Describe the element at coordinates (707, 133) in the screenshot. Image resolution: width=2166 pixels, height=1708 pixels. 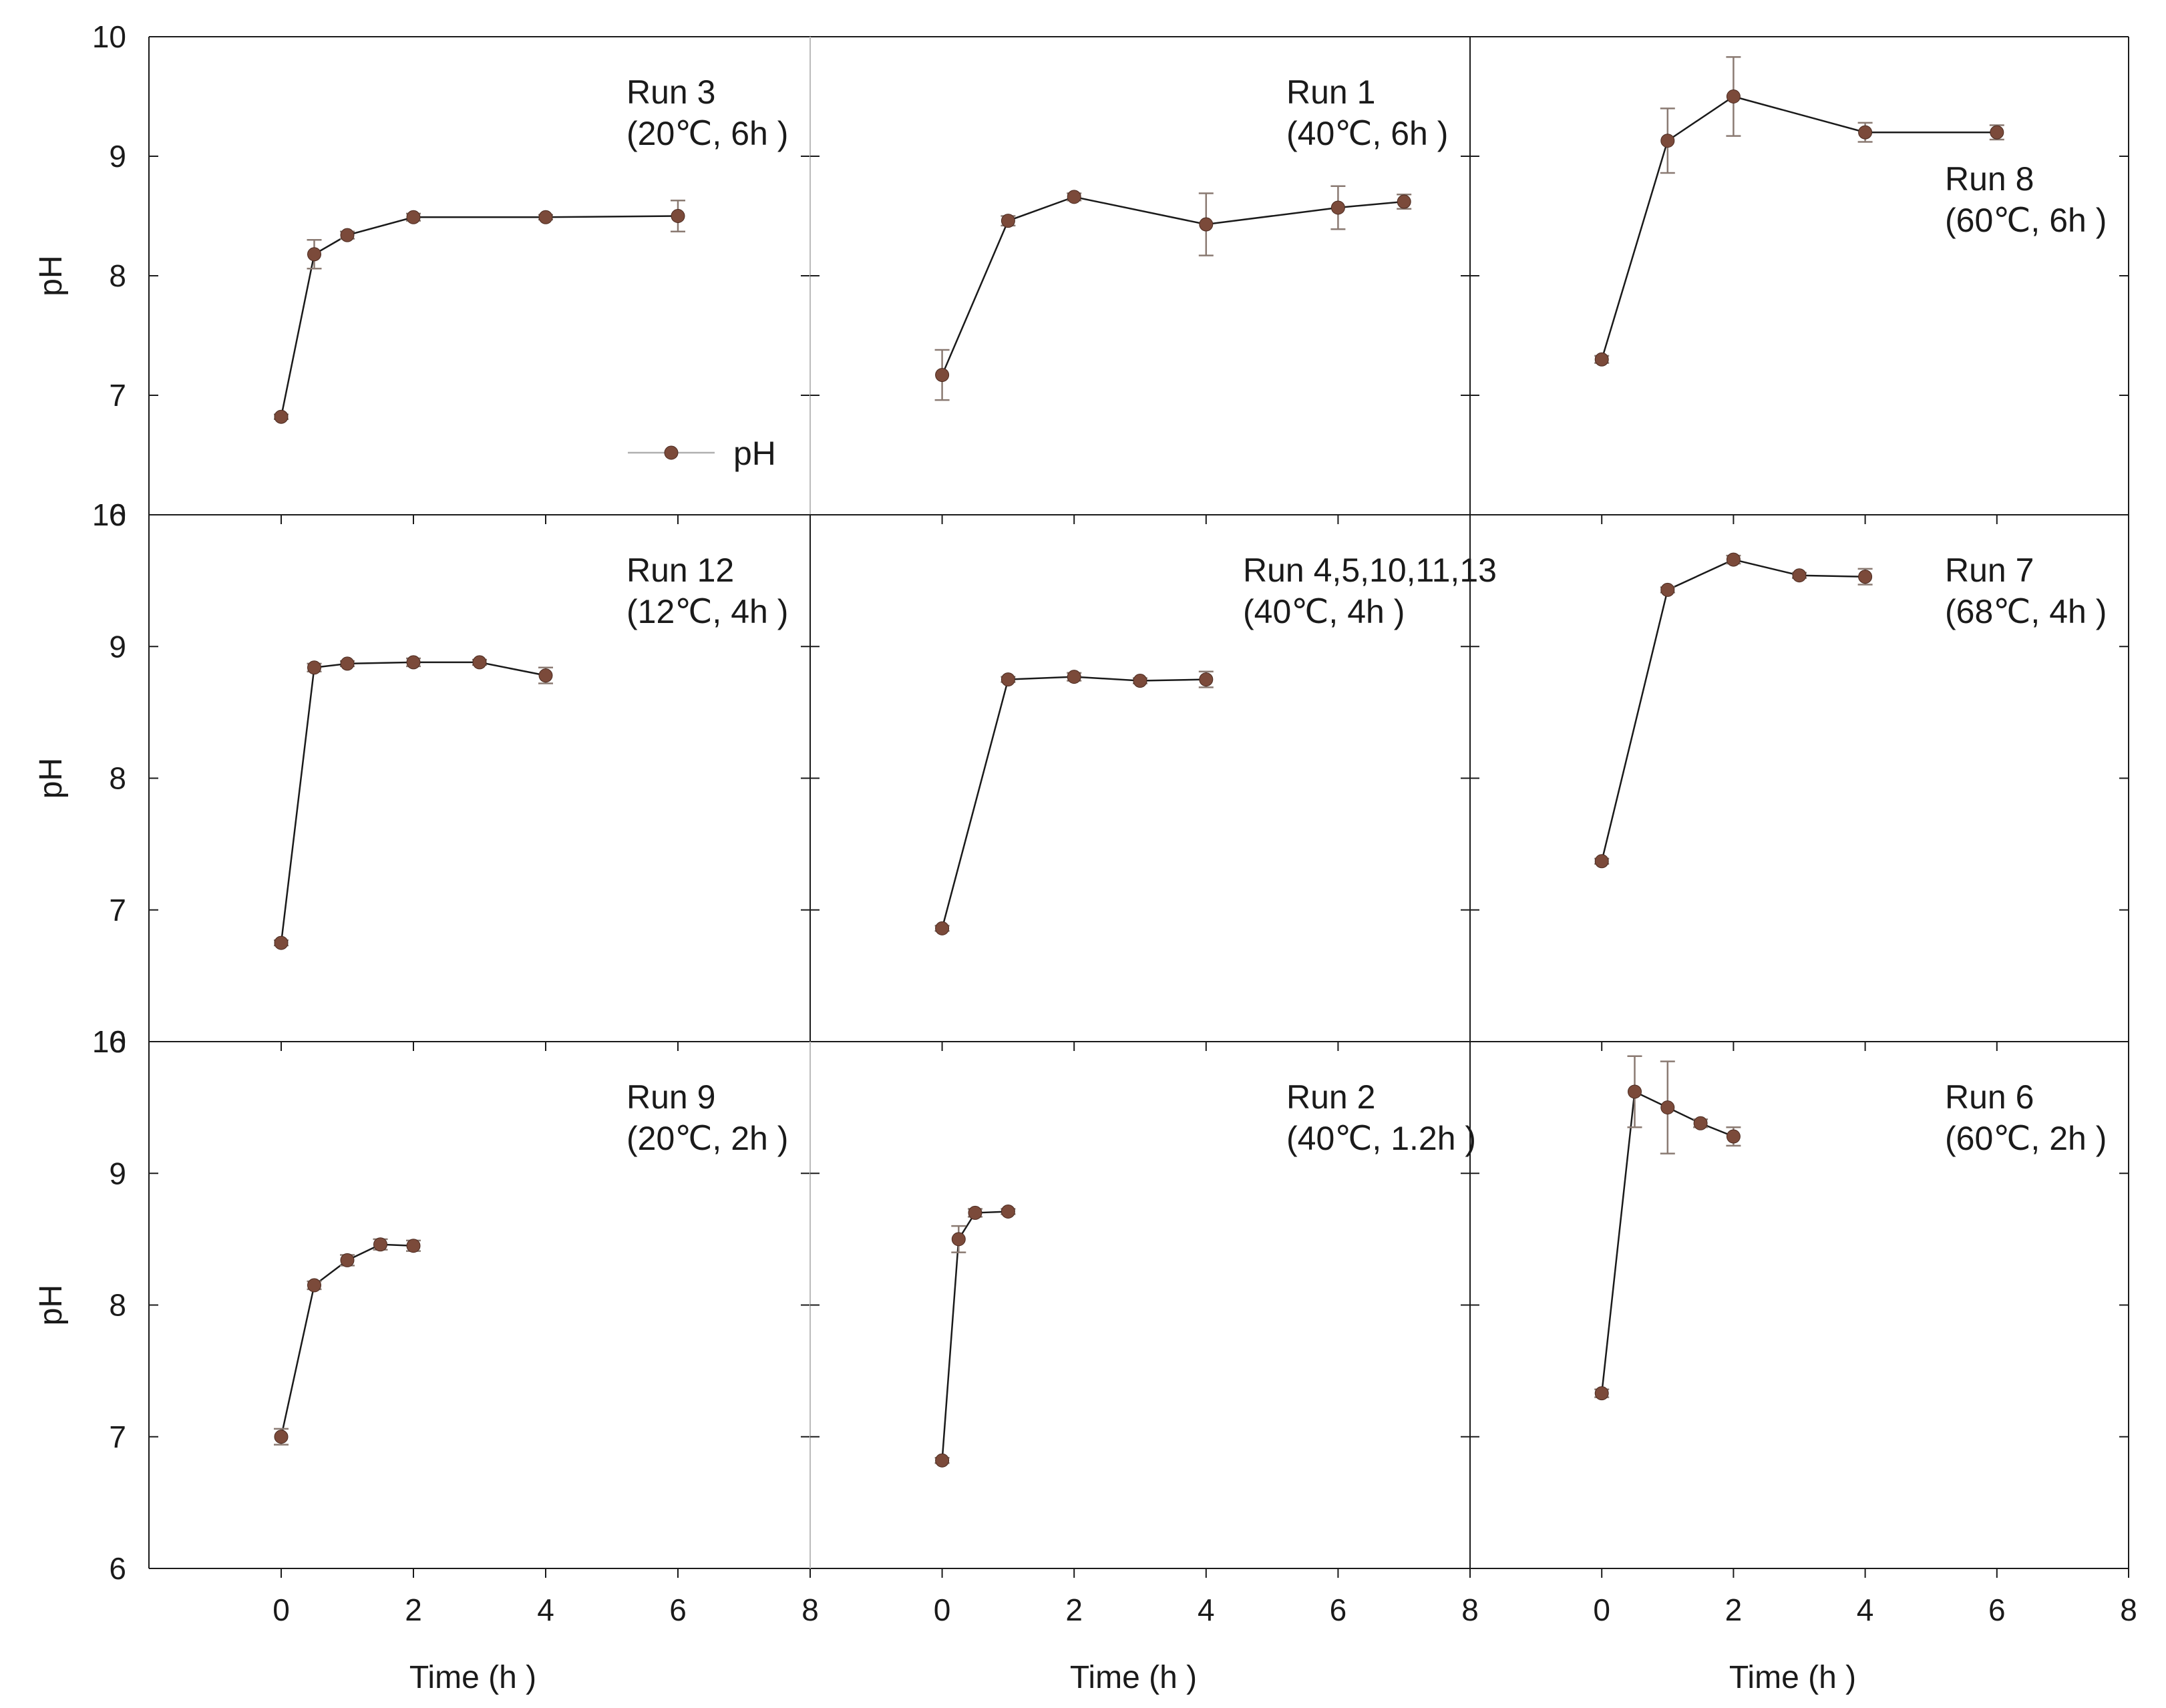
I see `panel-condition-label: (20℃, 6h )` at that location.